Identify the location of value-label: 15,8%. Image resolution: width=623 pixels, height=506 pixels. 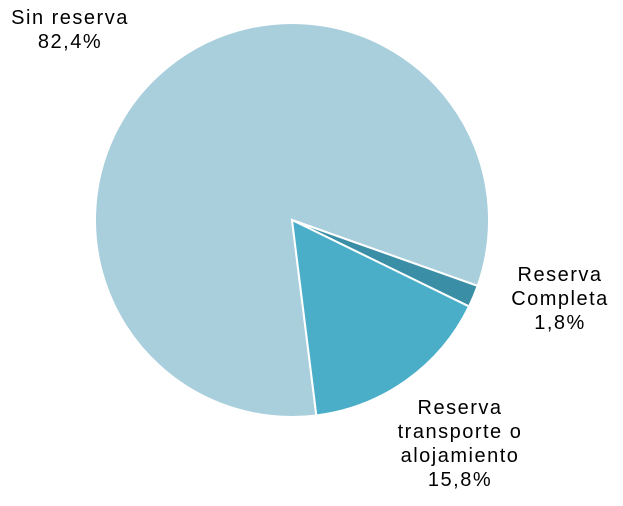
(460, 480).